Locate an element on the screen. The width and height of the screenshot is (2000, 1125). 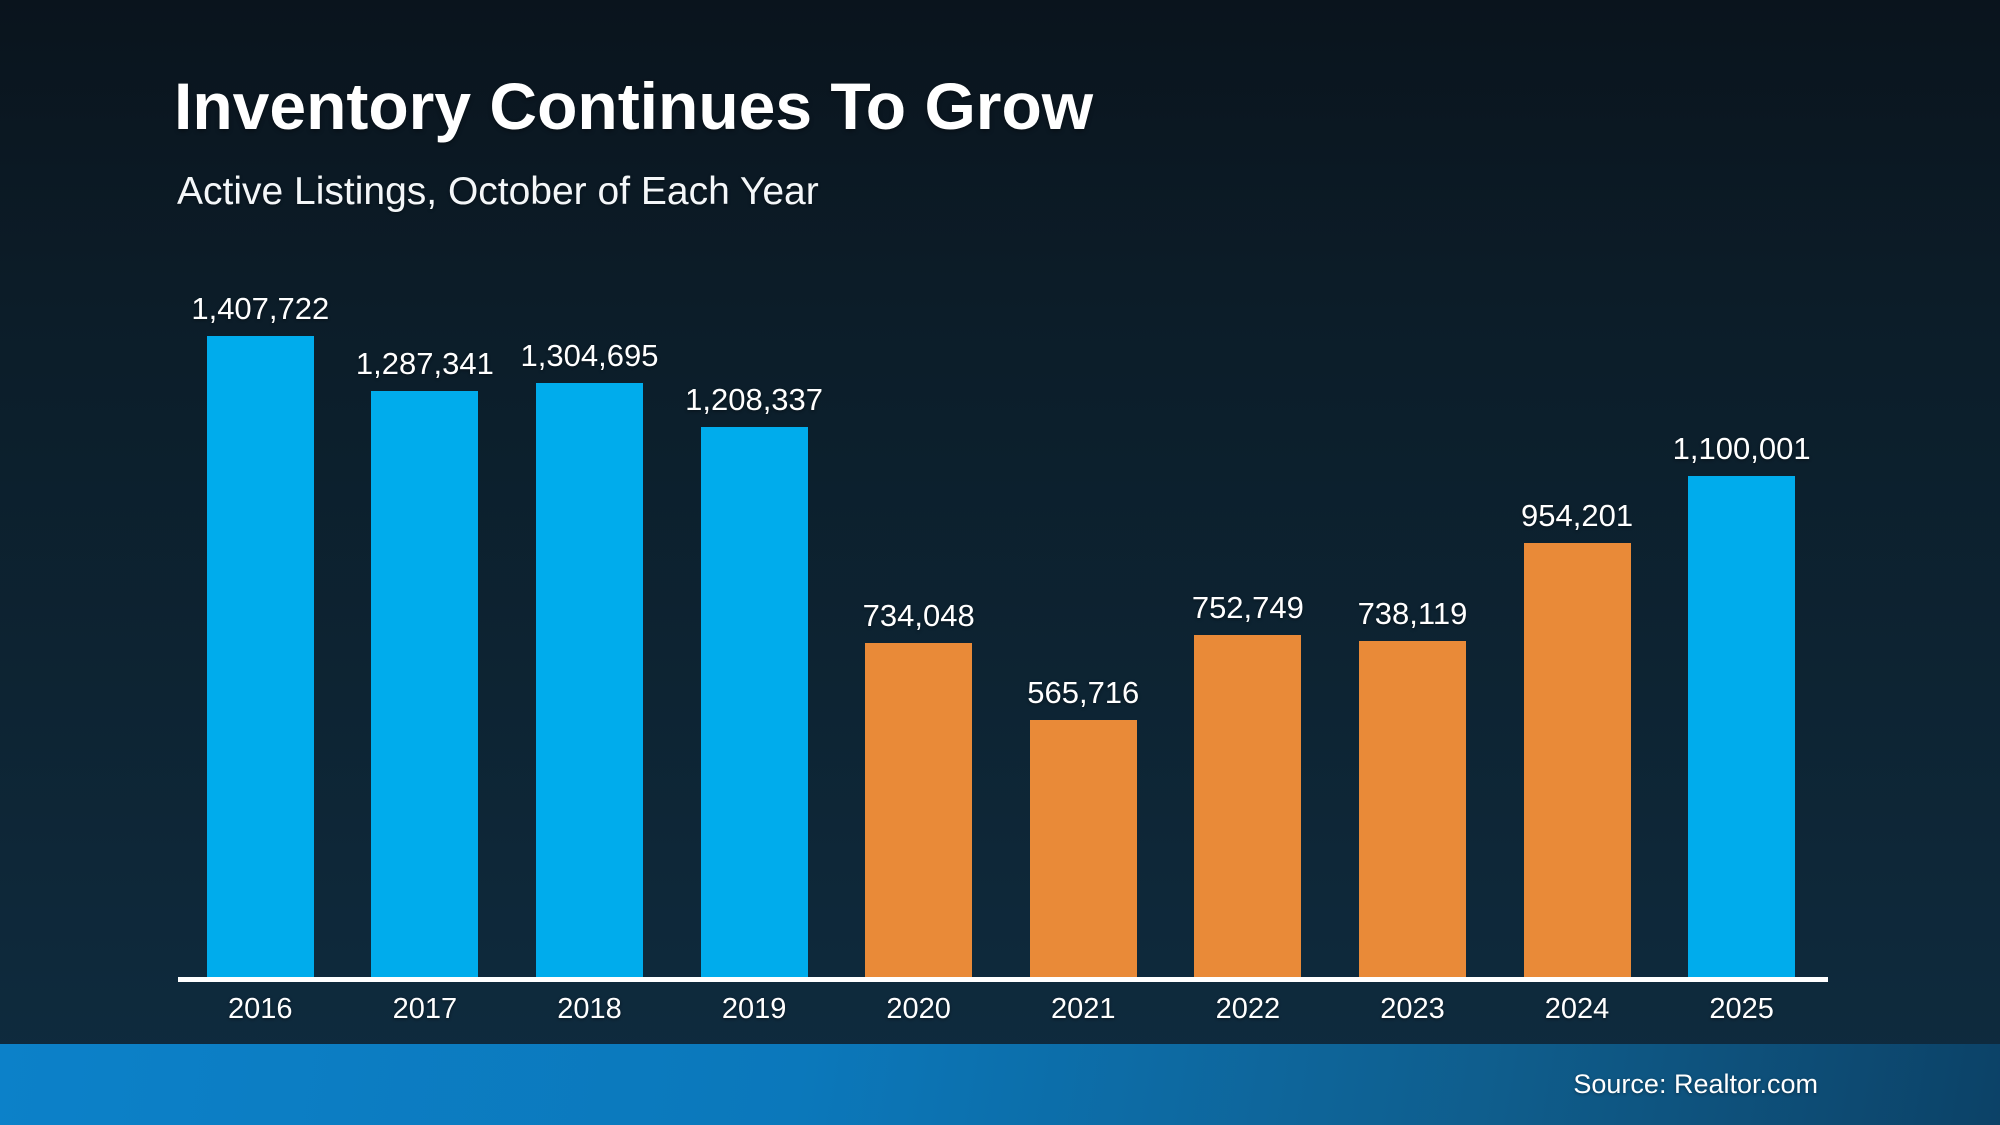
source-text: Source: Realtor.com is located at coordinates (1695, 1084).